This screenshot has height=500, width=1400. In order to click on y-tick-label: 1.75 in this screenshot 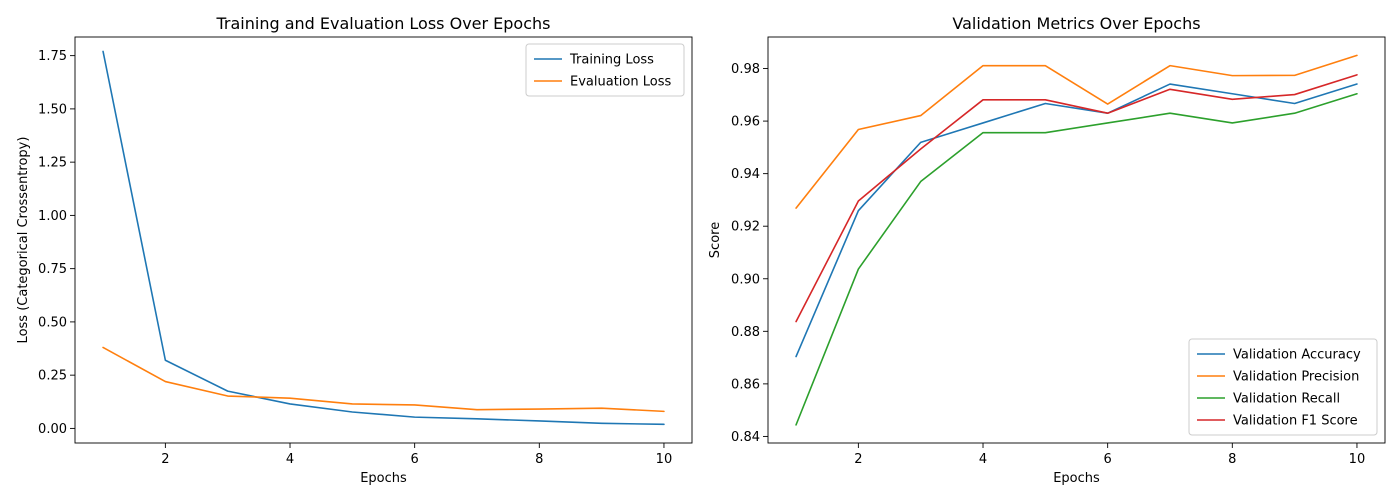, I will do `click(52, 56)`.